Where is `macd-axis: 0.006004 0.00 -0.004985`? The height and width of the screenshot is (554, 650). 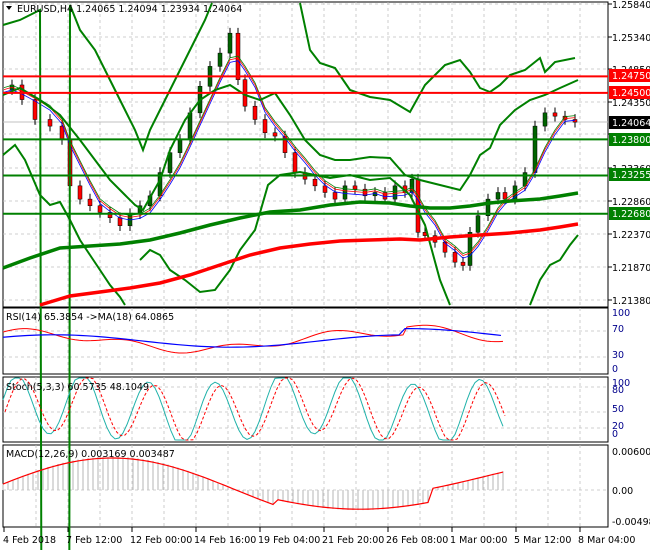
macd-axis: 0.006004 0.00 -0.004985 is located at coordinates (631, 487).